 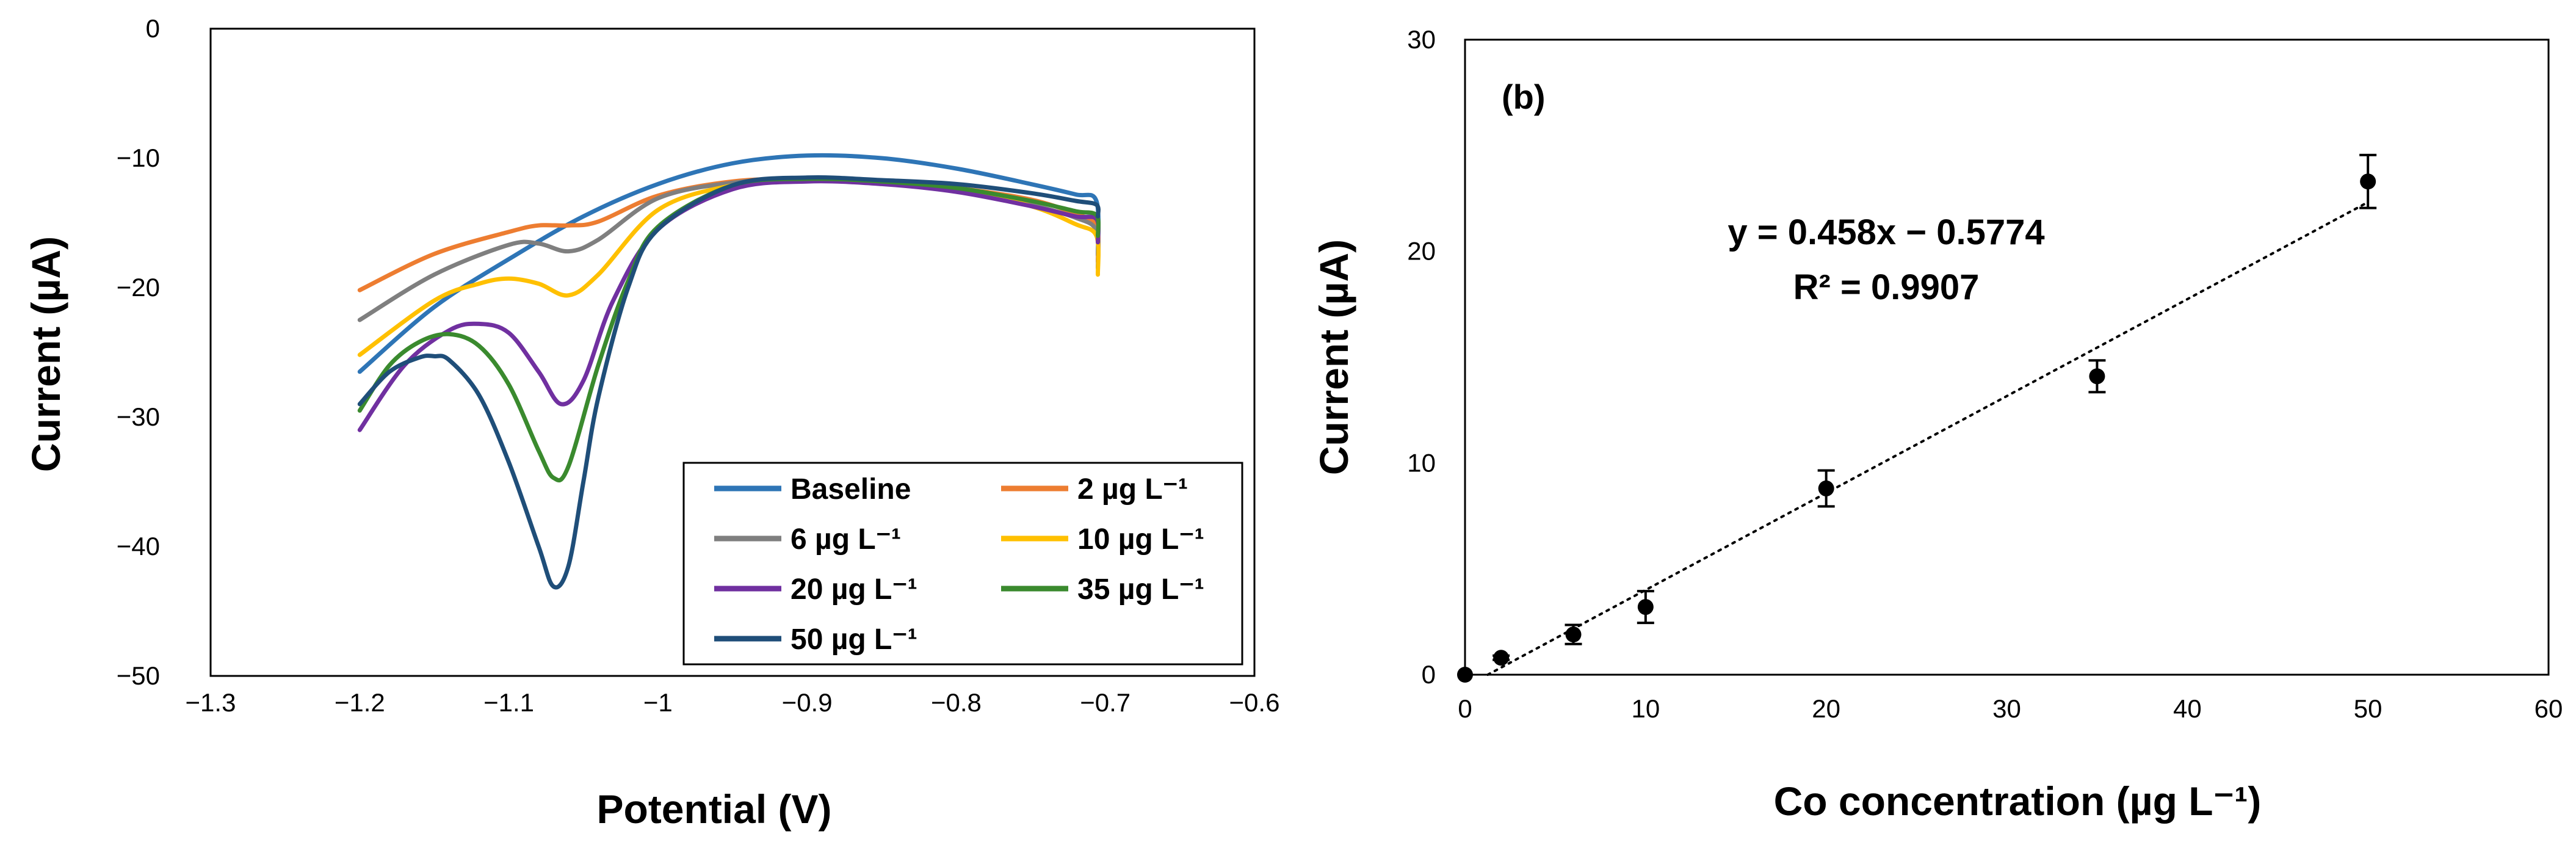 What do you see at coordinates (729, 263) in the screenshot?
I see `series-line-baseline` at bounding box center [729, 263].